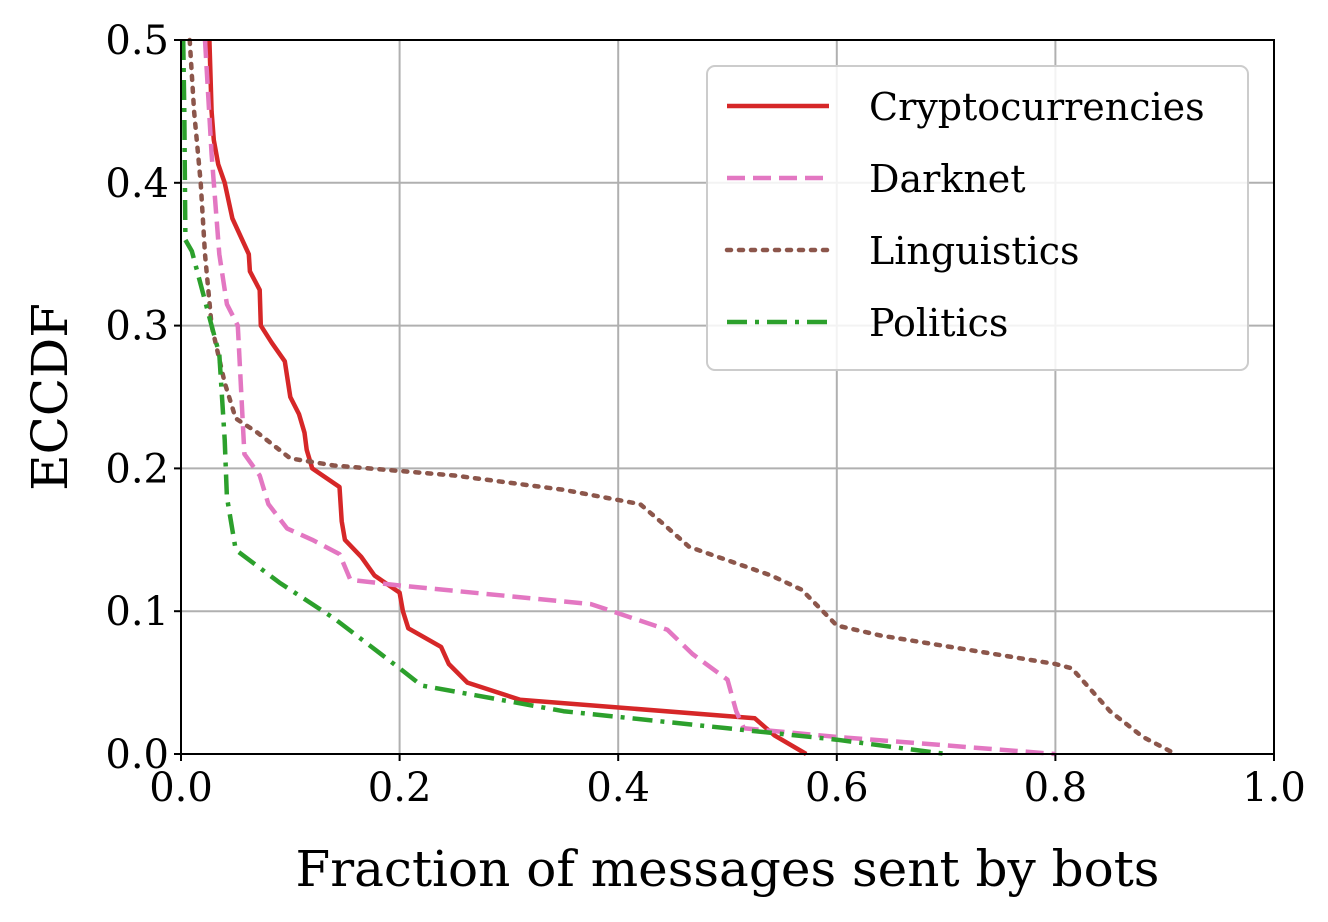 This screenshot has width=1328, height=922. What do you see at coordinates (938, 323) in the screenshot?
I see `legend-label-politics: Politics` at bounding box center [938, 323].